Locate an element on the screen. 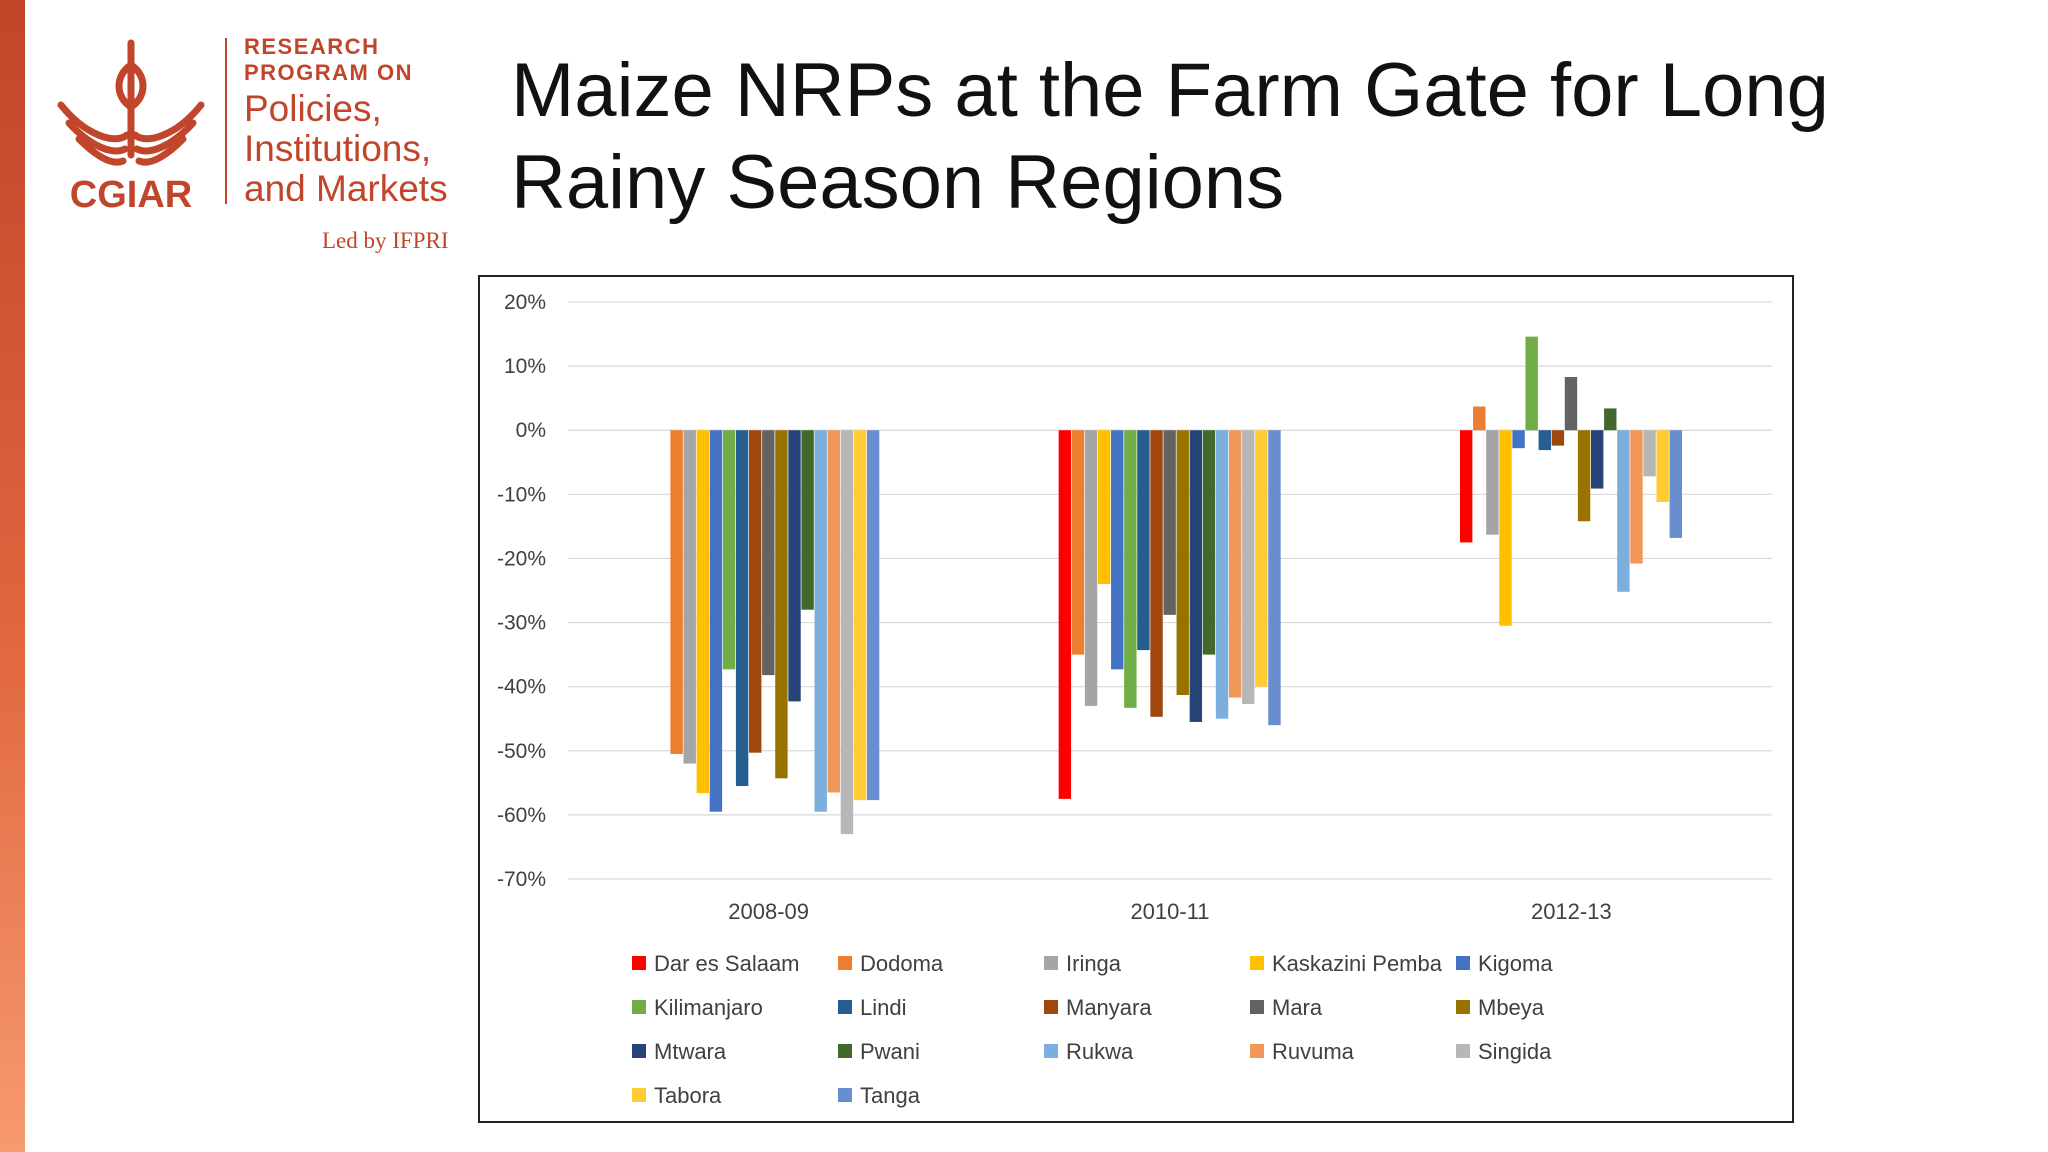  legend-label: Mara is located at coordinates (1297, 1007).